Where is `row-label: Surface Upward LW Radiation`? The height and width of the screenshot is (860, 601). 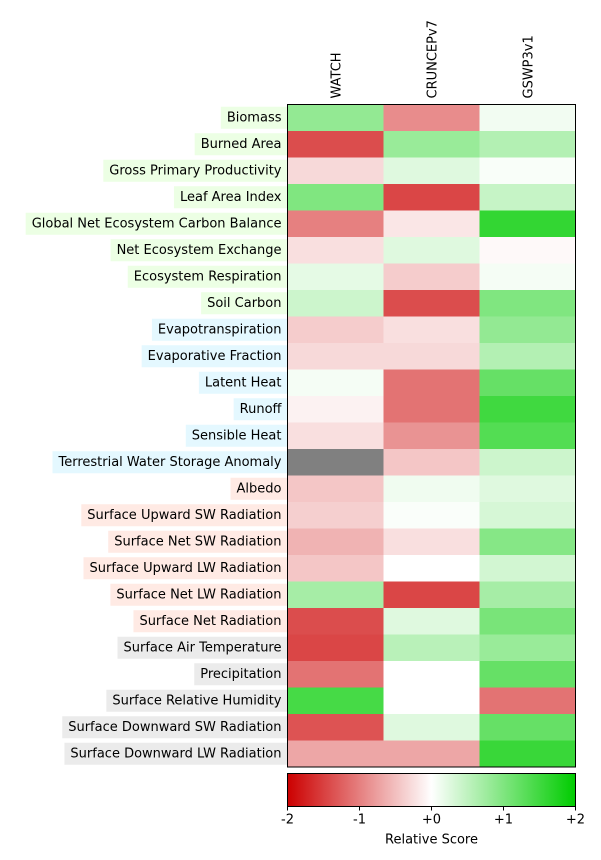
row-label: Surface Upward LW Radiation is located at coordinates (185, 568).